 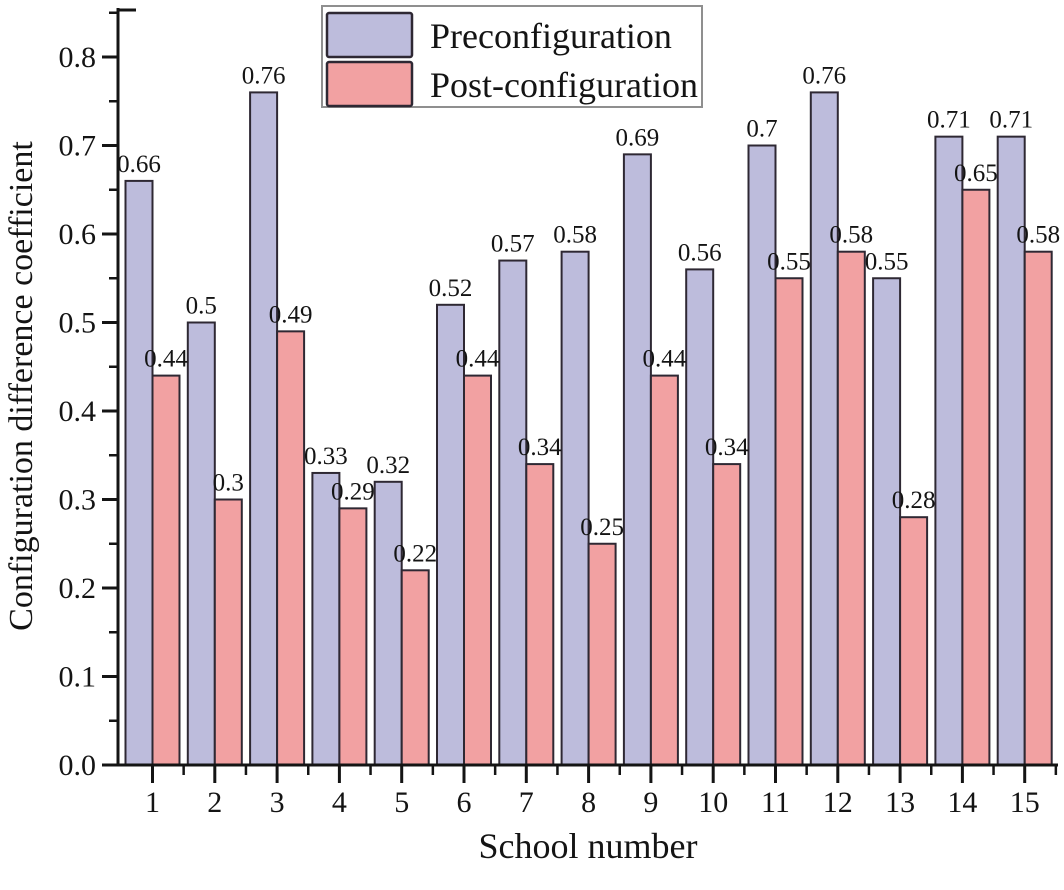 I want to click on bar-value-label-preconfiguration-school-10: 0.56, so click(x=700, y=252).